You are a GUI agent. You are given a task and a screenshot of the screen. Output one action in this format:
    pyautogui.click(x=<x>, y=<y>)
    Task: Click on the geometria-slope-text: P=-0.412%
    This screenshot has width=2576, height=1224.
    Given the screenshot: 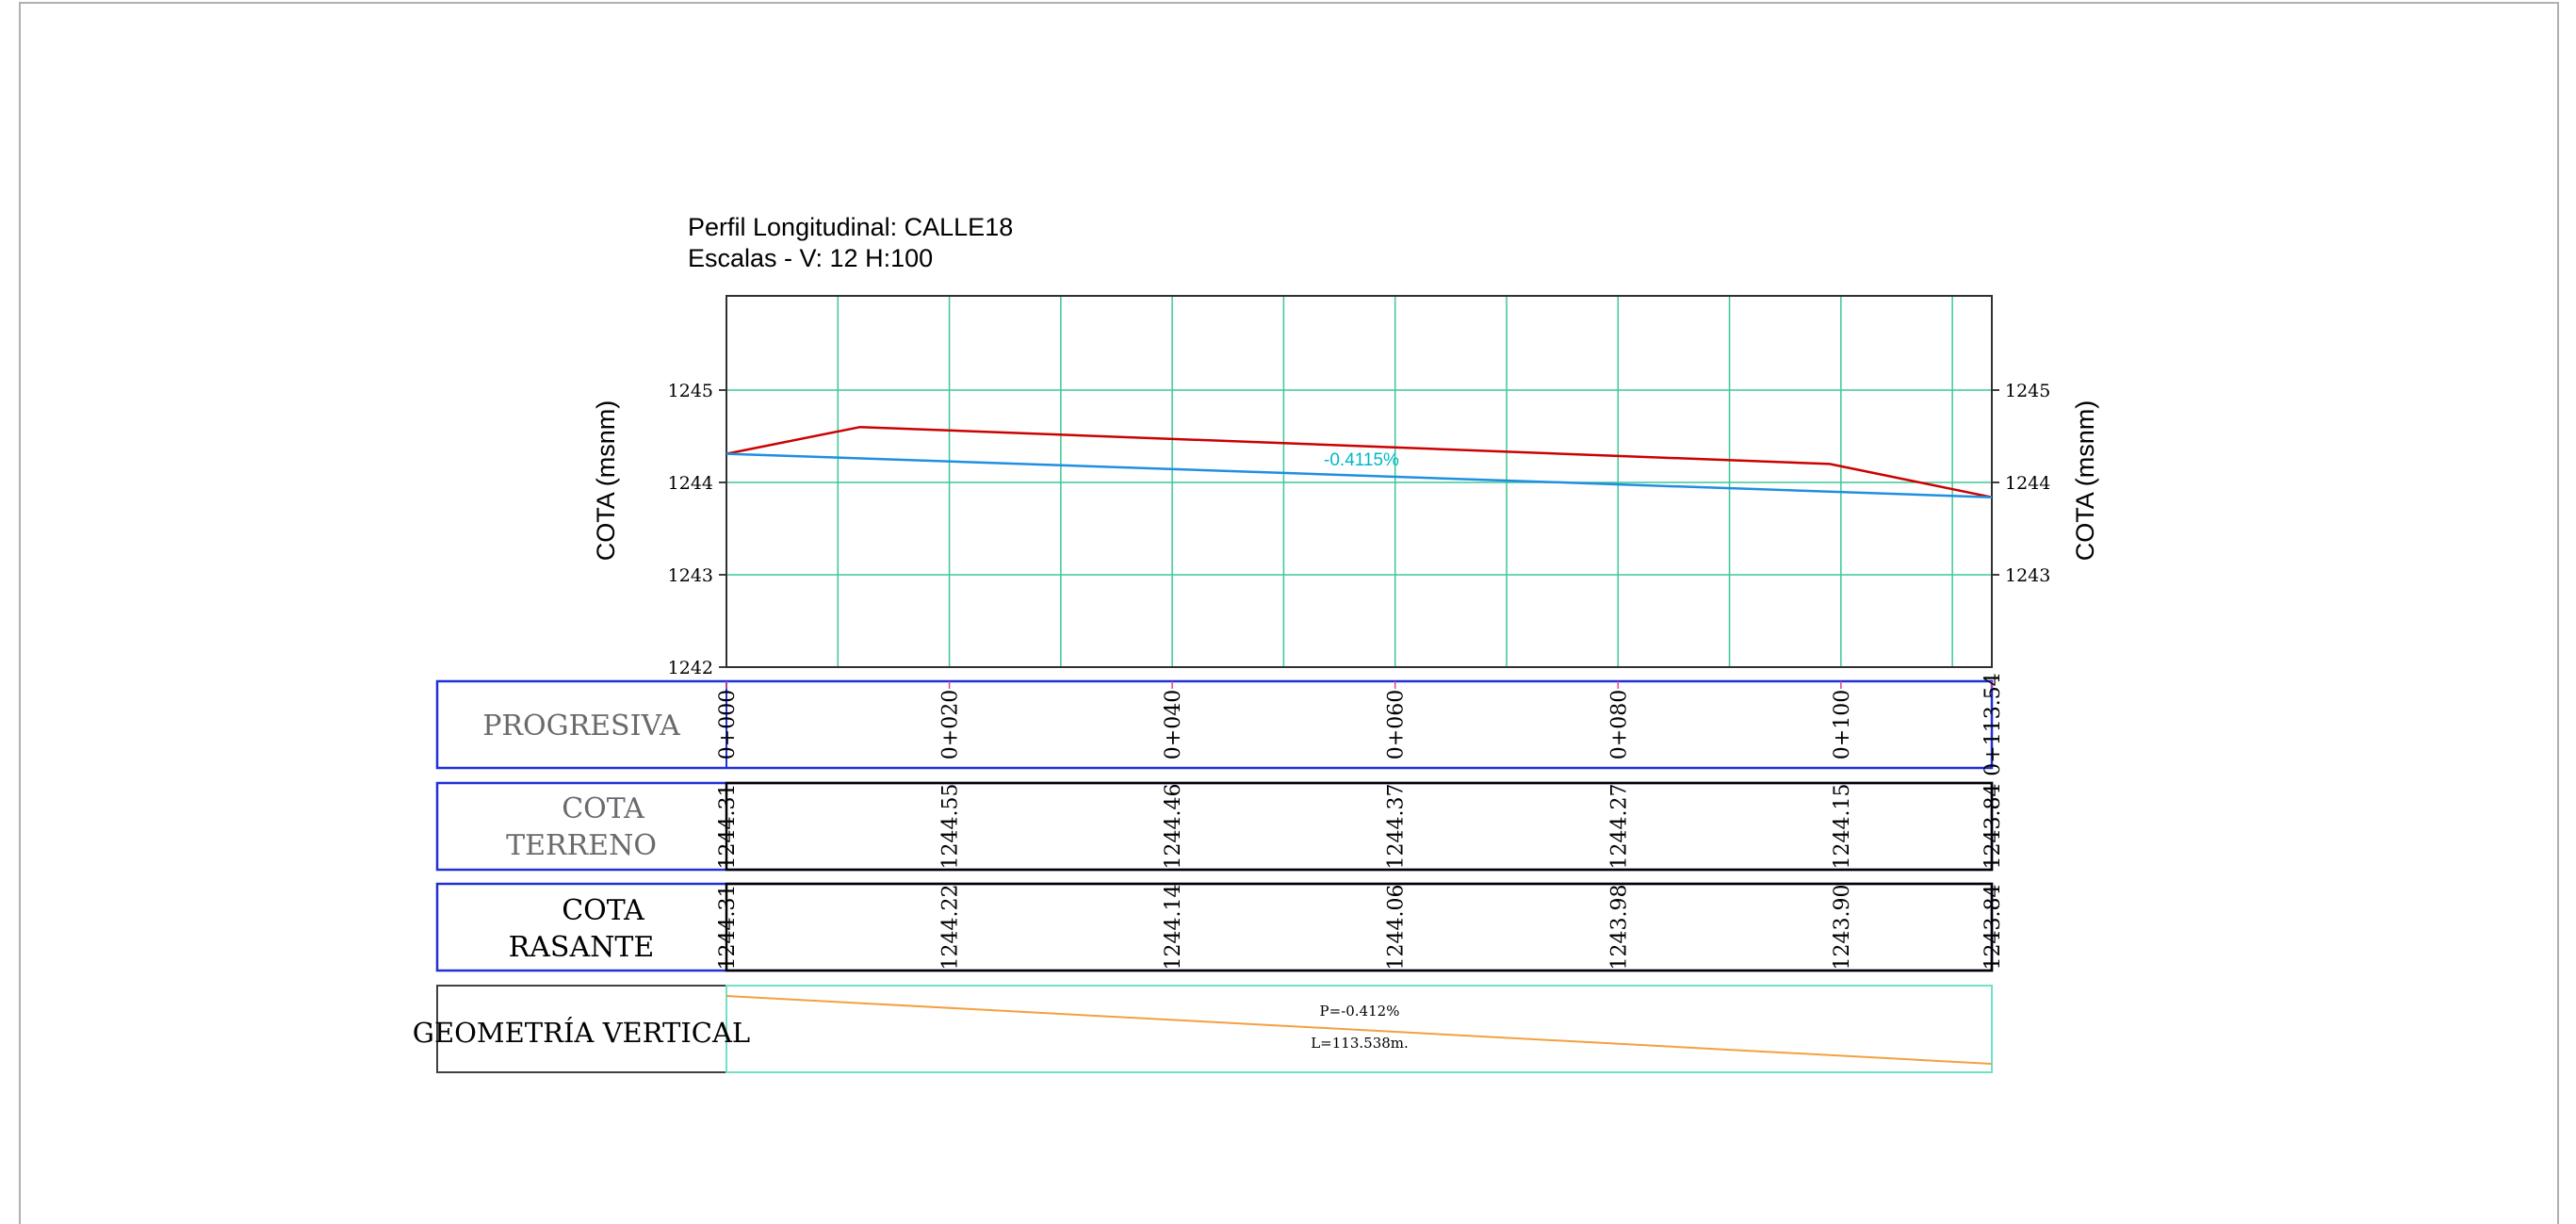 What is the action you would take?
    pyautogui.click(x=1360, y=1012)
    